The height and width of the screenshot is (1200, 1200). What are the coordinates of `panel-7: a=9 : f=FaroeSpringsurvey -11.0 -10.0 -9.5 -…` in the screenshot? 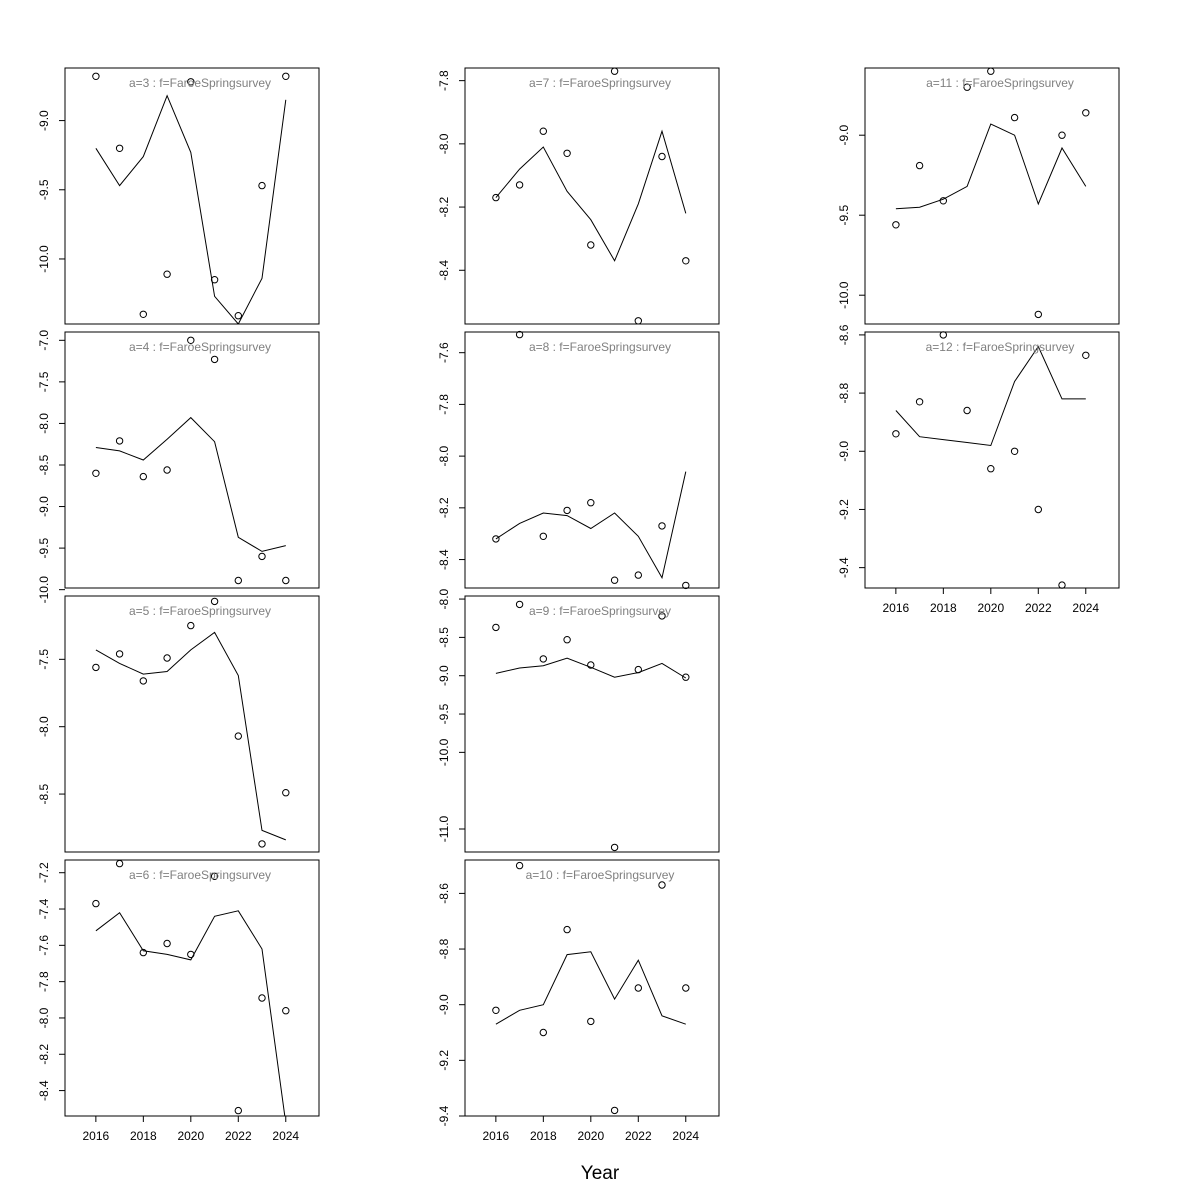 It's located at (578, 720).